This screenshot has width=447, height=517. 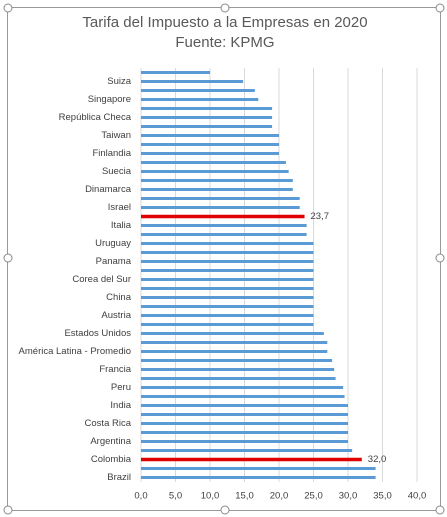 I want to click on chart-subtitle: Fuente: KPMG, so click(x=224, y=42).